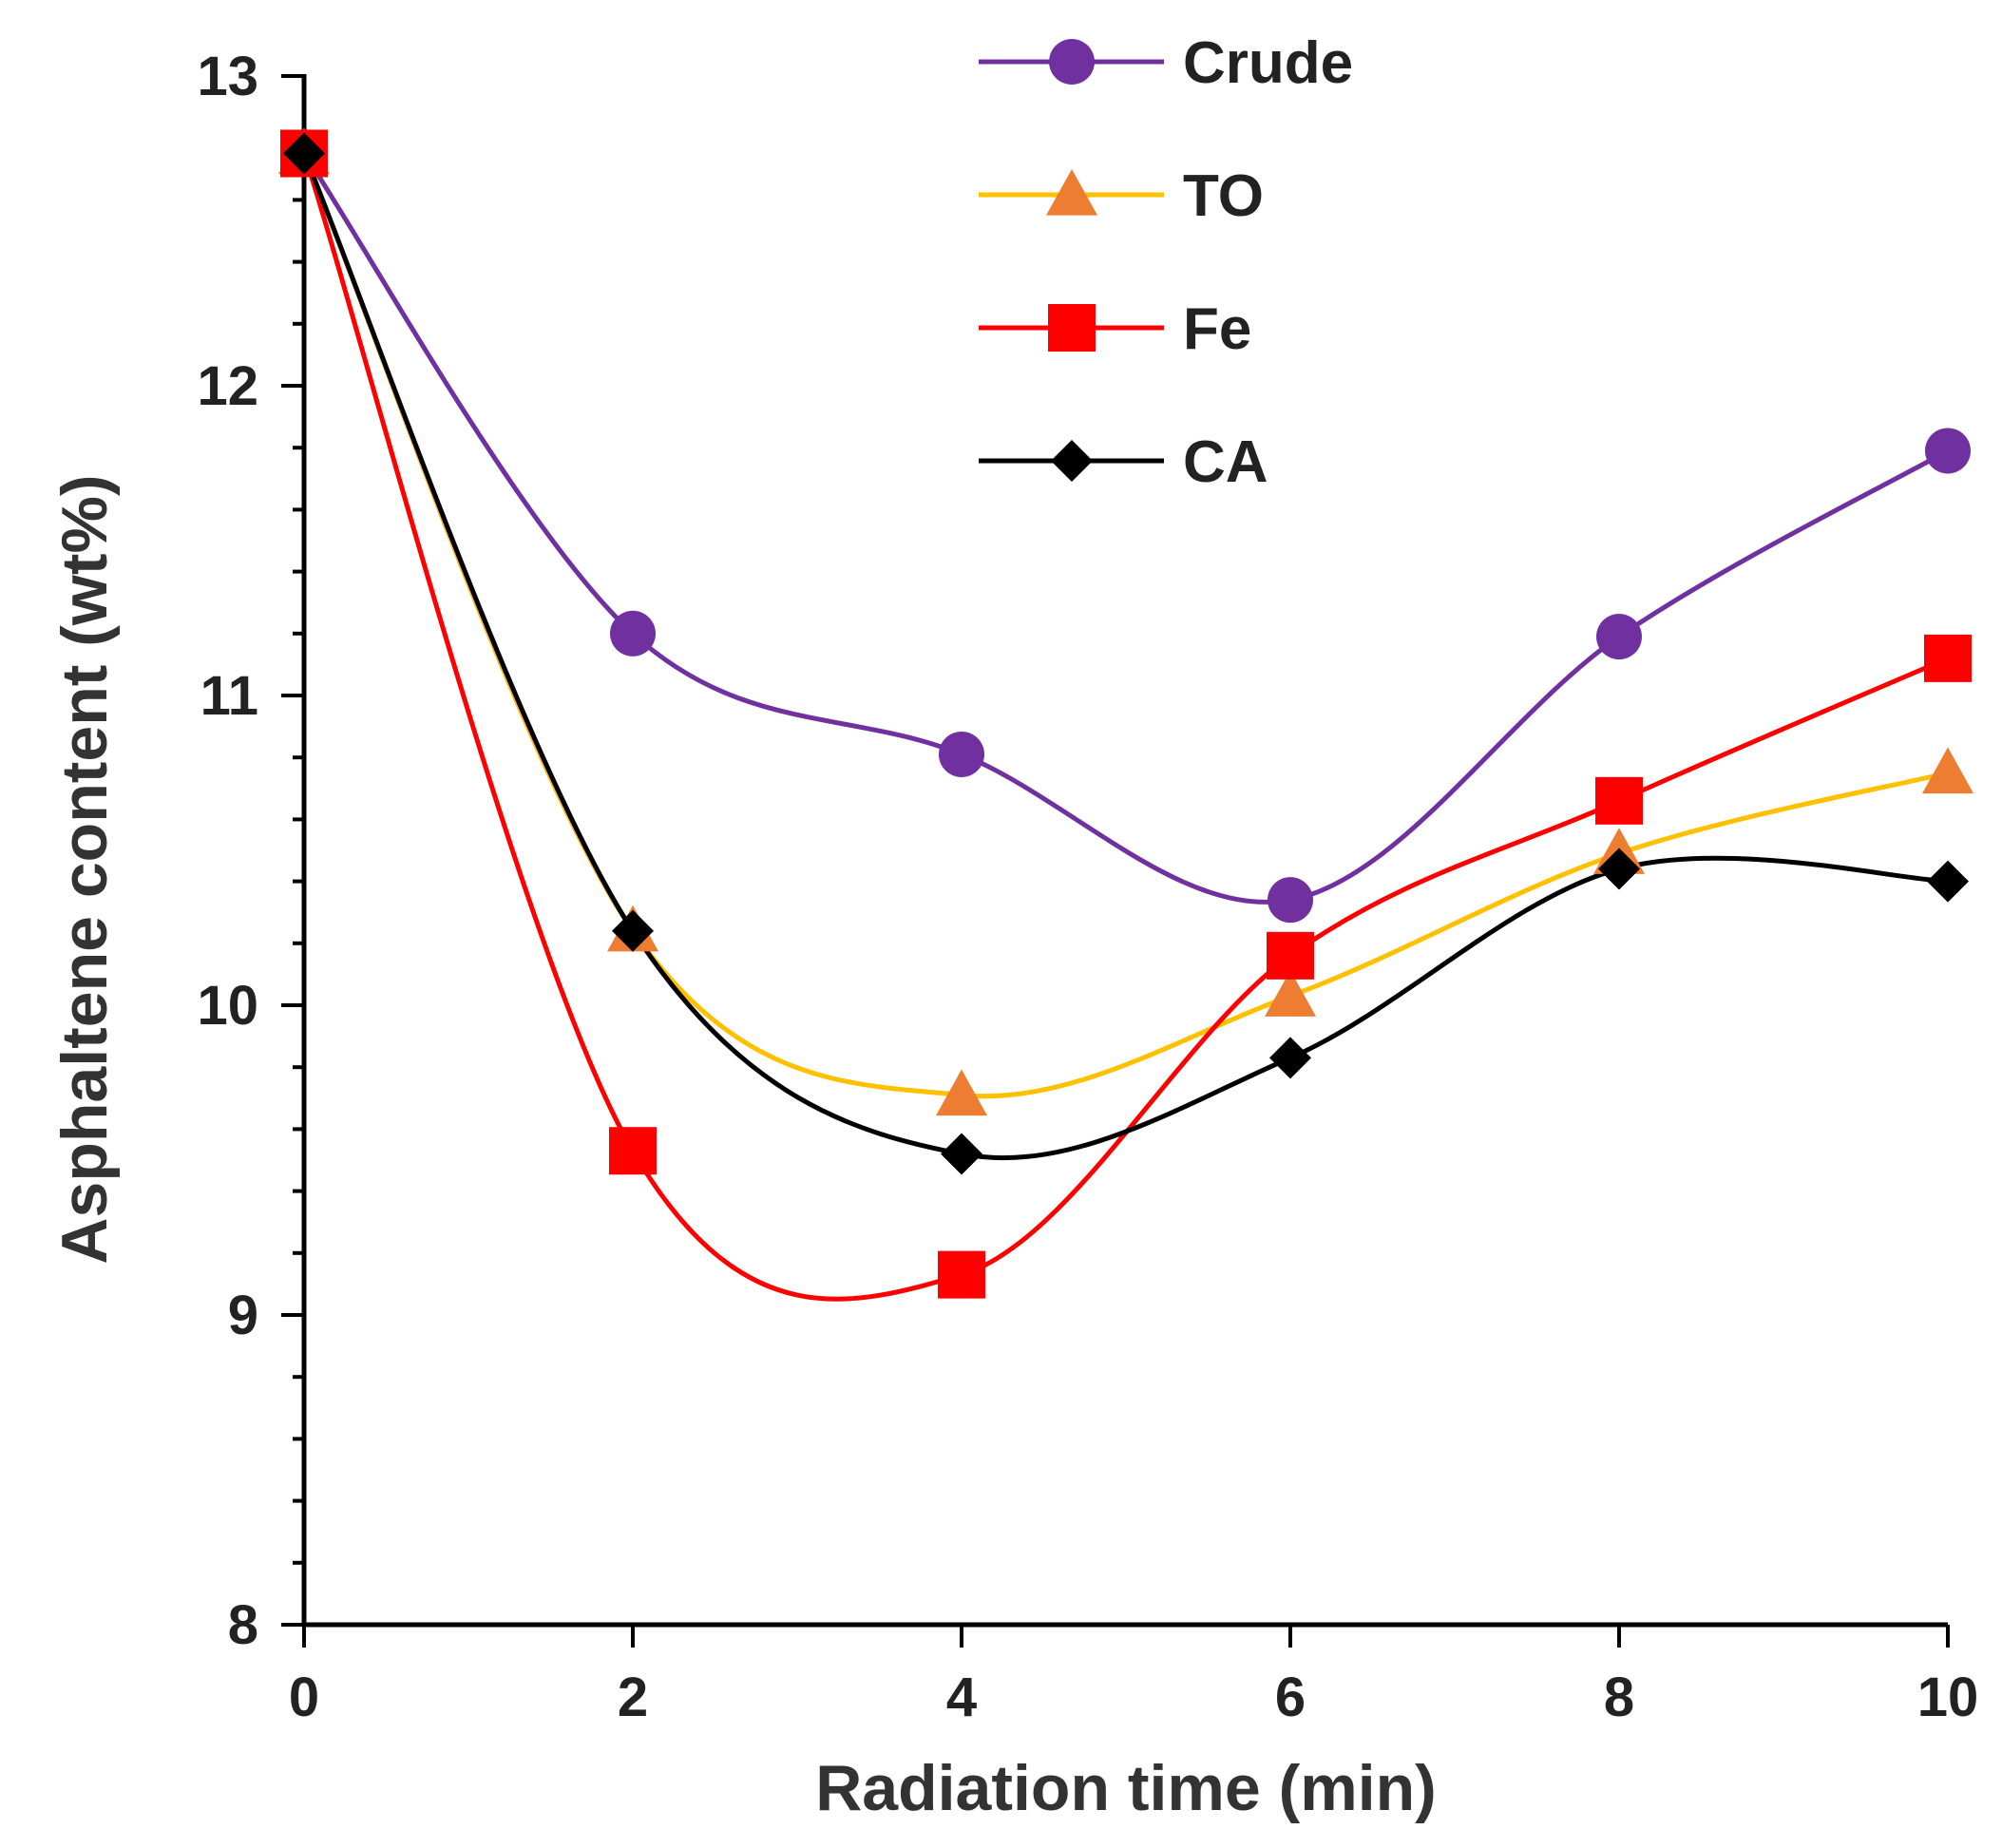  Describe the element at coordinates (227, 1006) in the screenshot. I see `y-tick-label: 10` at that location.